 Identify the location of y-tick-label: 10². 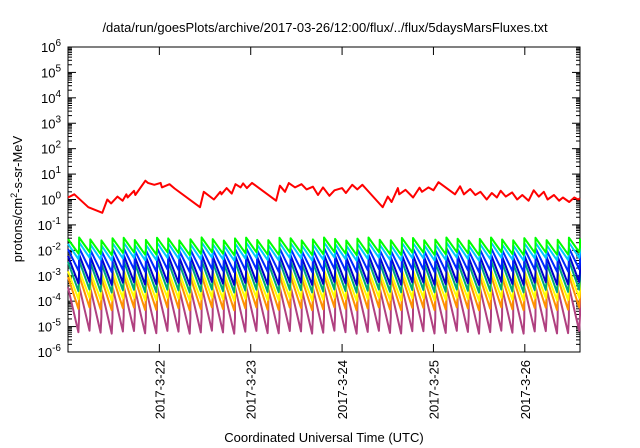
(51, 148).